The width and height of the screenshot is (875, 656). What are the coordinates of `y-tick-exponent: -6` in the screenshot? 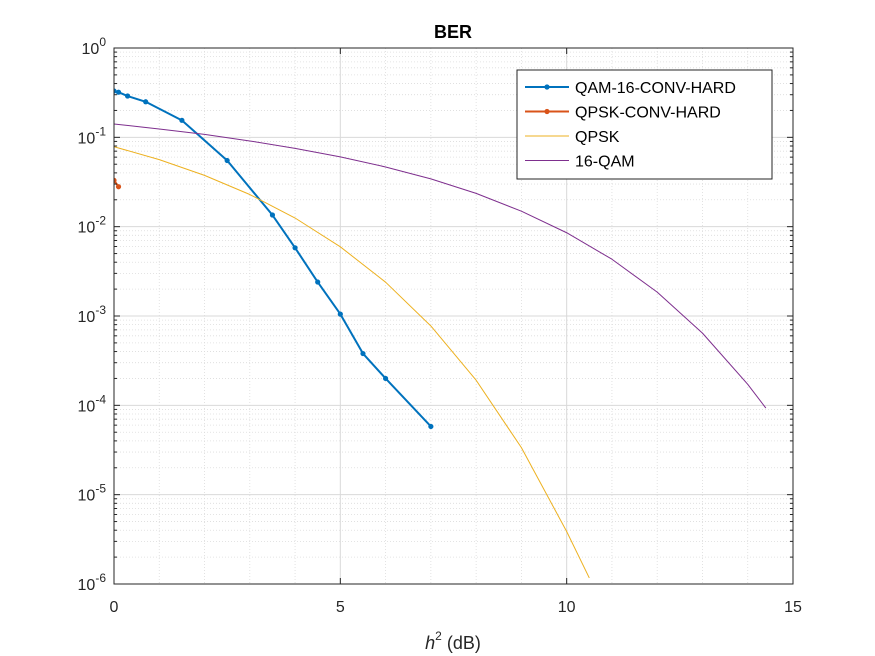 It's located at (100, 578).